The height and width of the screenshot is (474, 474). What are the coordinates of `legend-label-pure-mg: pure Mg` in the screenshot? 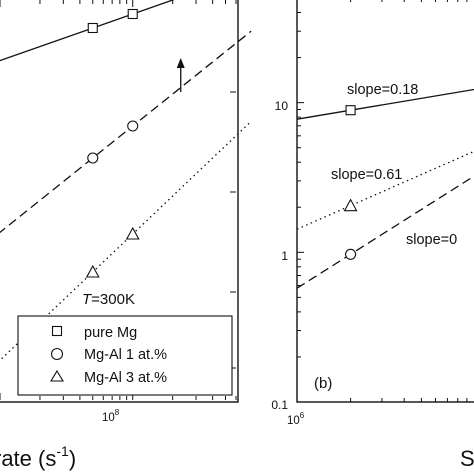 It's located at (110, 333).